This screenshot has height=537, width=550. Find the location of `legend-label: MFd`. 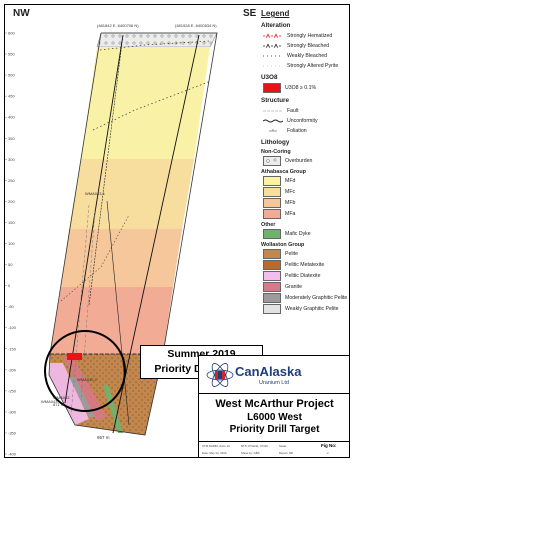

legend-label: MFd is located at coordinates (290, 181).